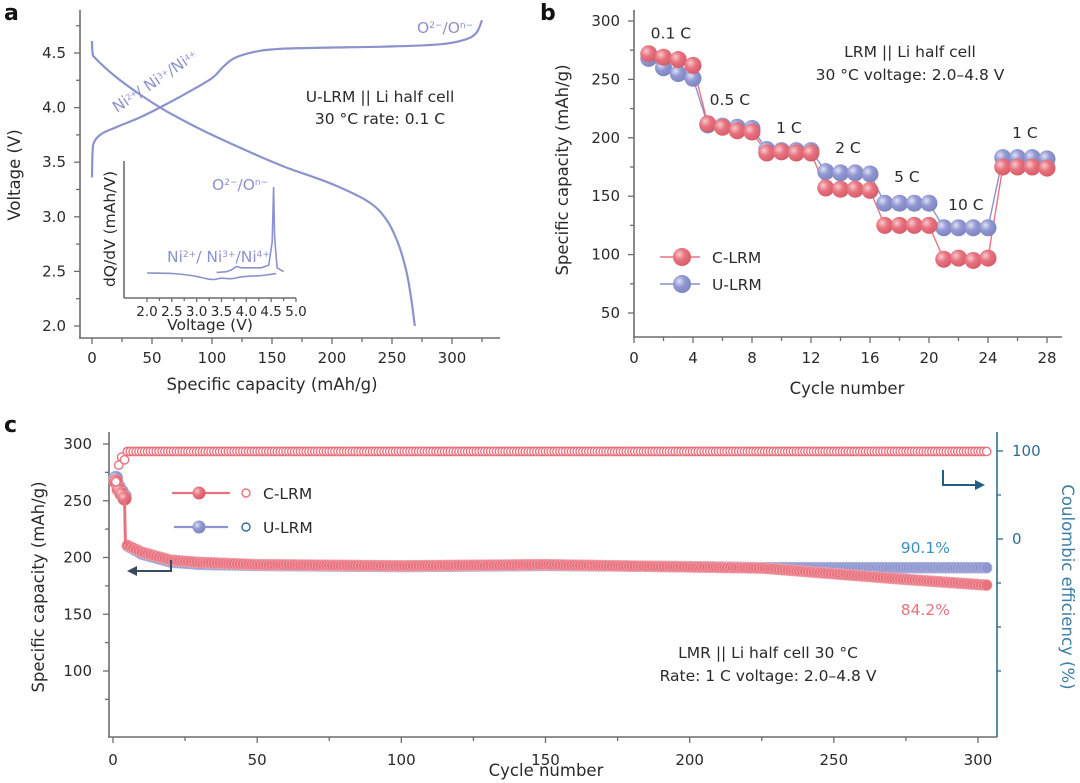 The image size is (1080, 783). I want to click on rate-label: 0.1 C, so click(671, 34).